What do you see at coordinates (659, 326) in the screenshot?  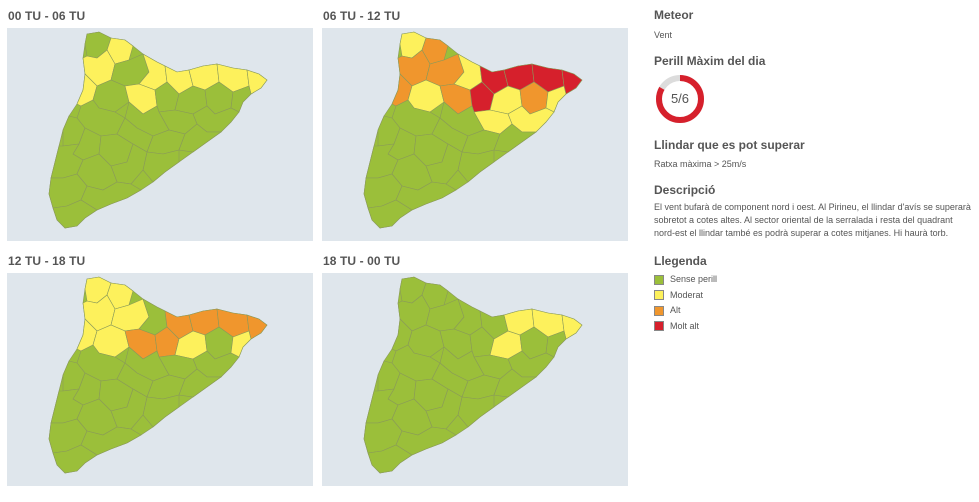 I see `legend-swatch-red` at bounding box center [659, 326].